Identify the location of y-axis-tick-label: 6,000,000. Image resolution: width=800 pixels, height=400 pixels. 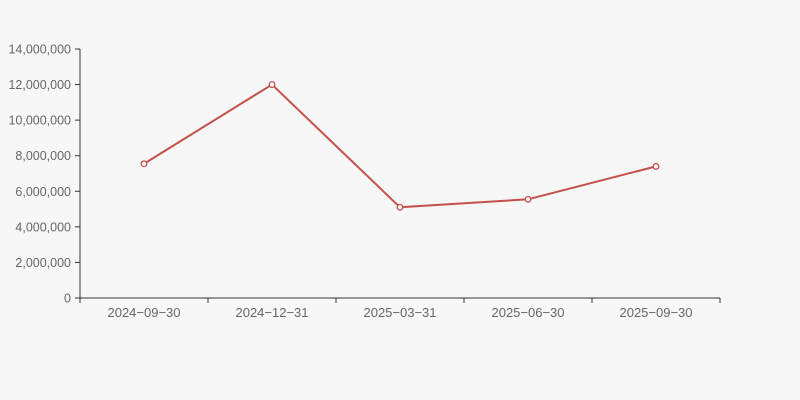
(43, 192).